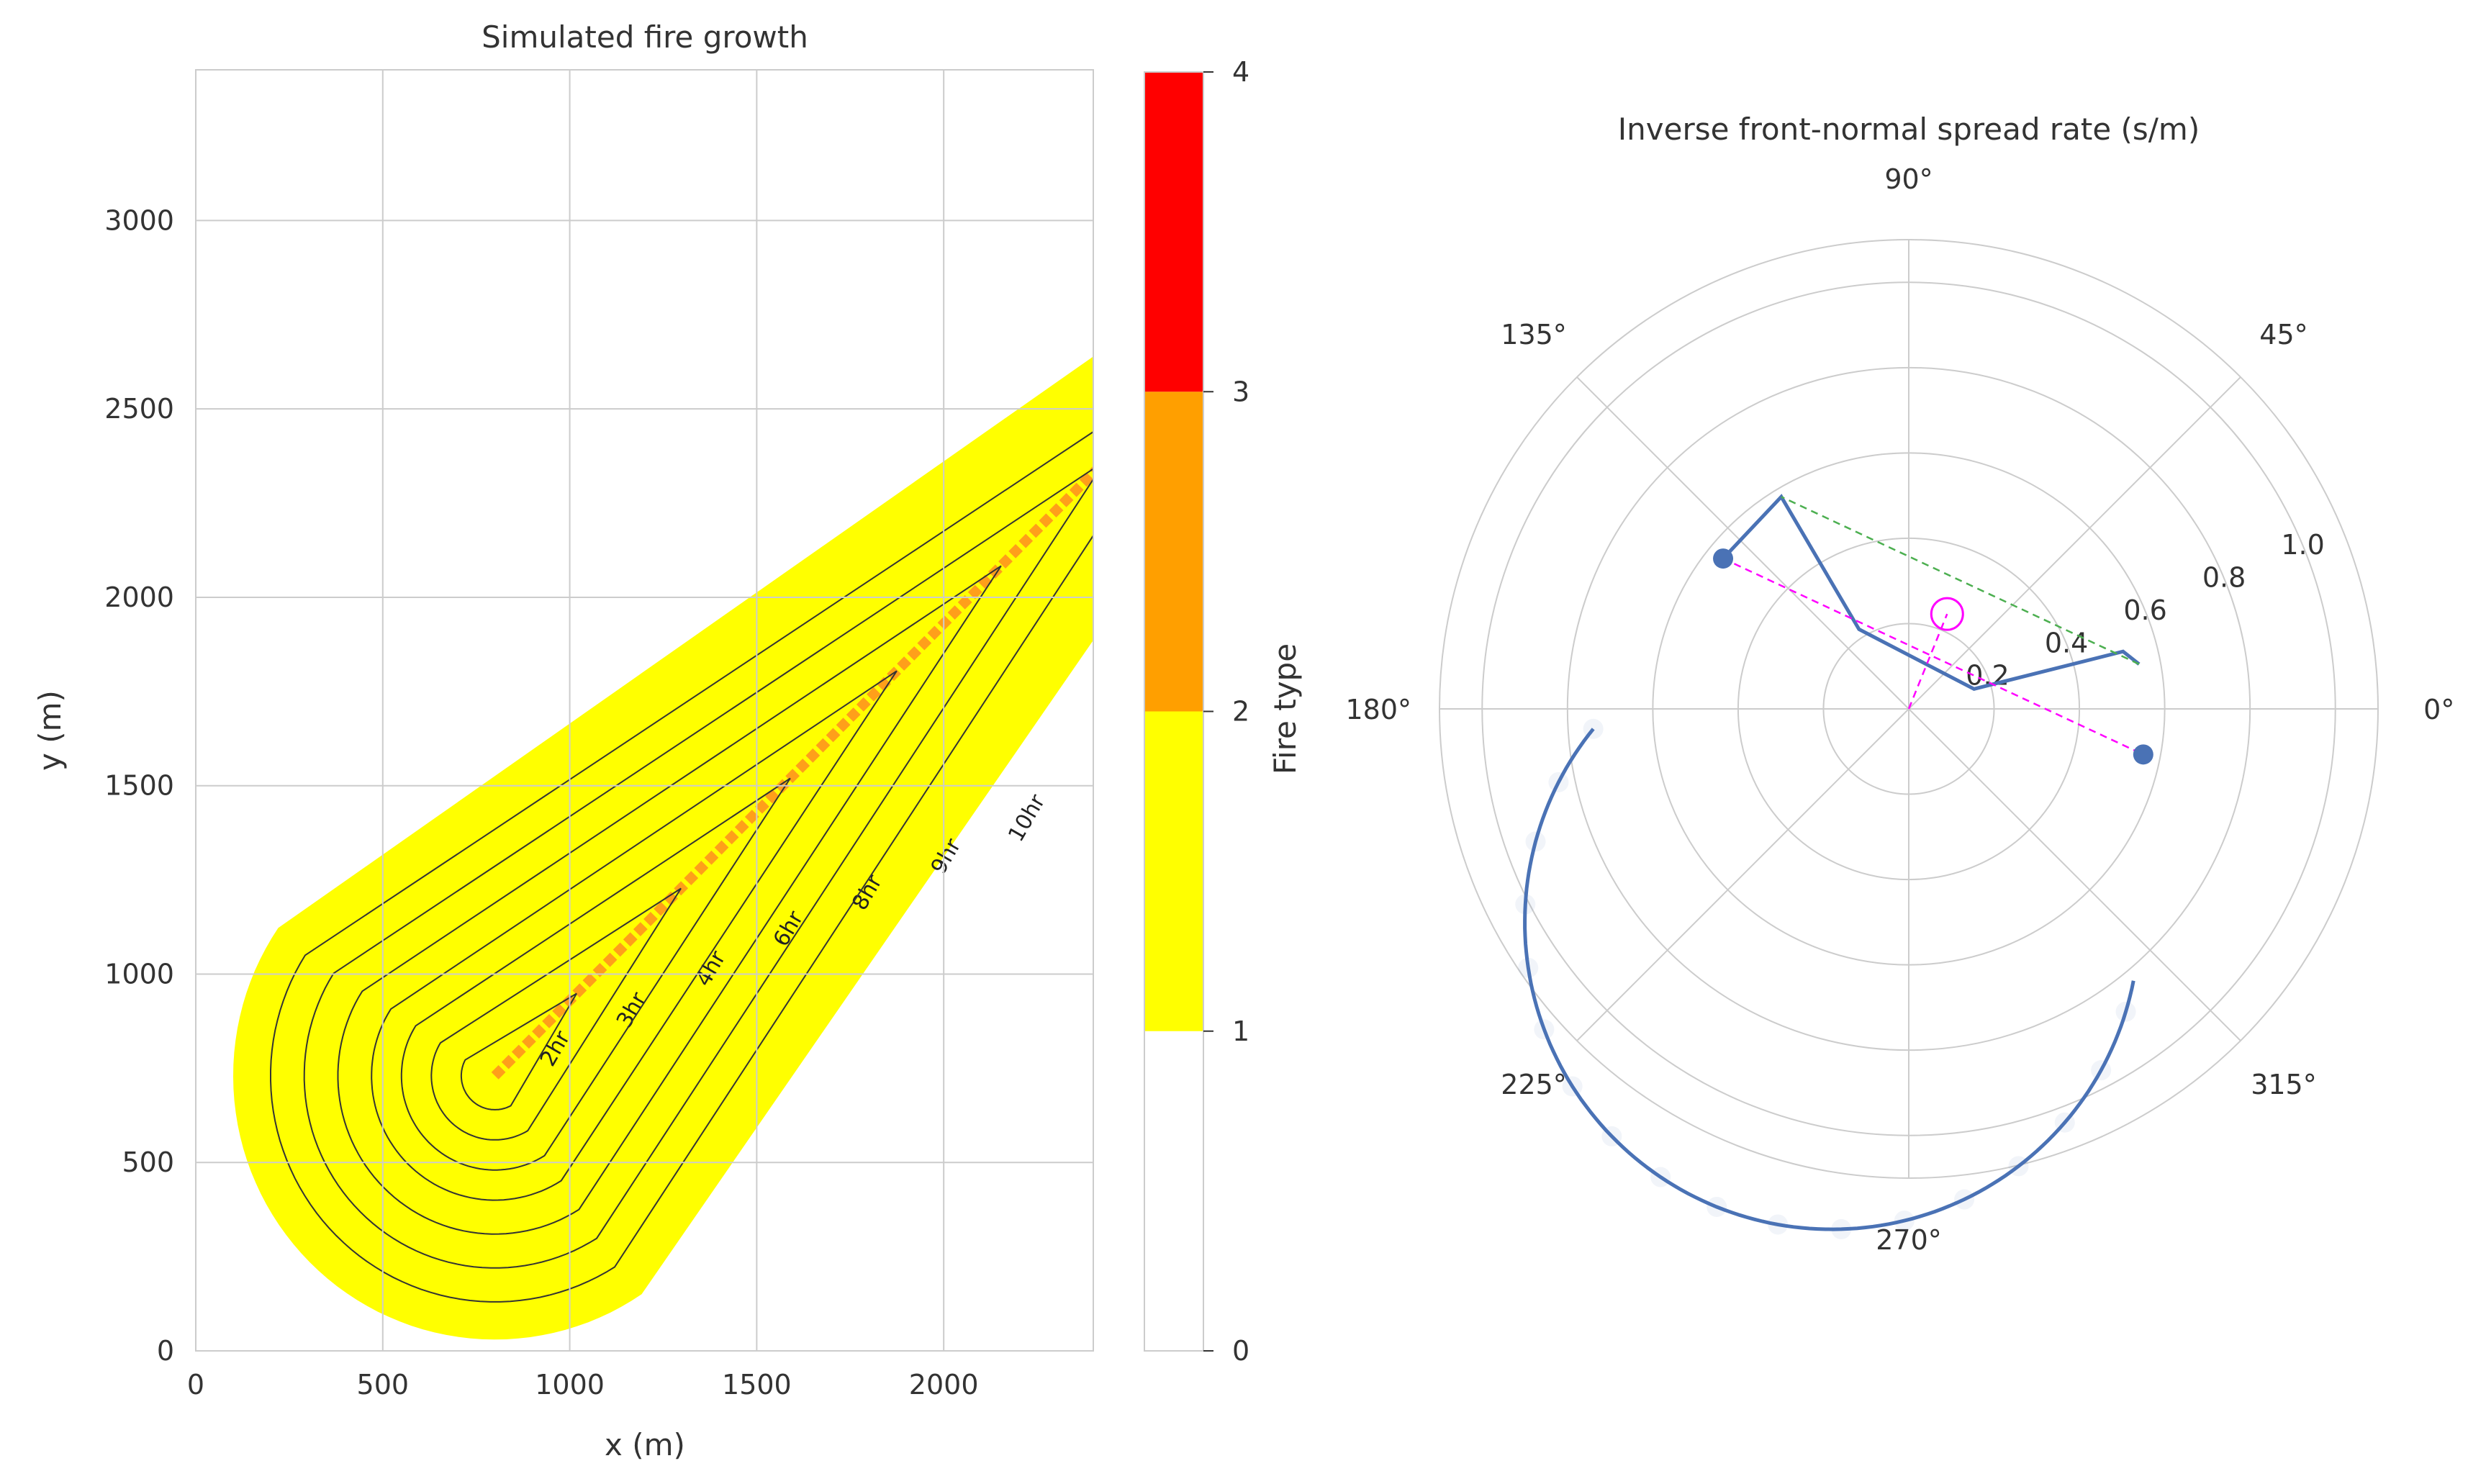  Describe the element at coordinates (2438, 709) in the screenshot. I see `theta-label: 0°` at that location.